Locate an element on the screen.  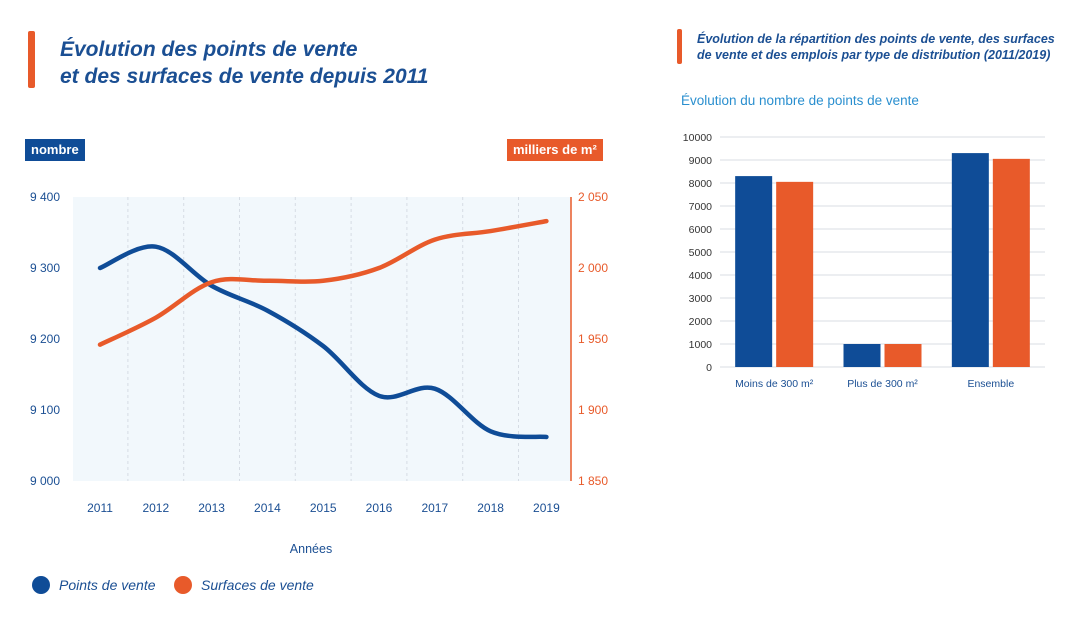
x-tick-label: 2016 is located at coordinates (379, 508).